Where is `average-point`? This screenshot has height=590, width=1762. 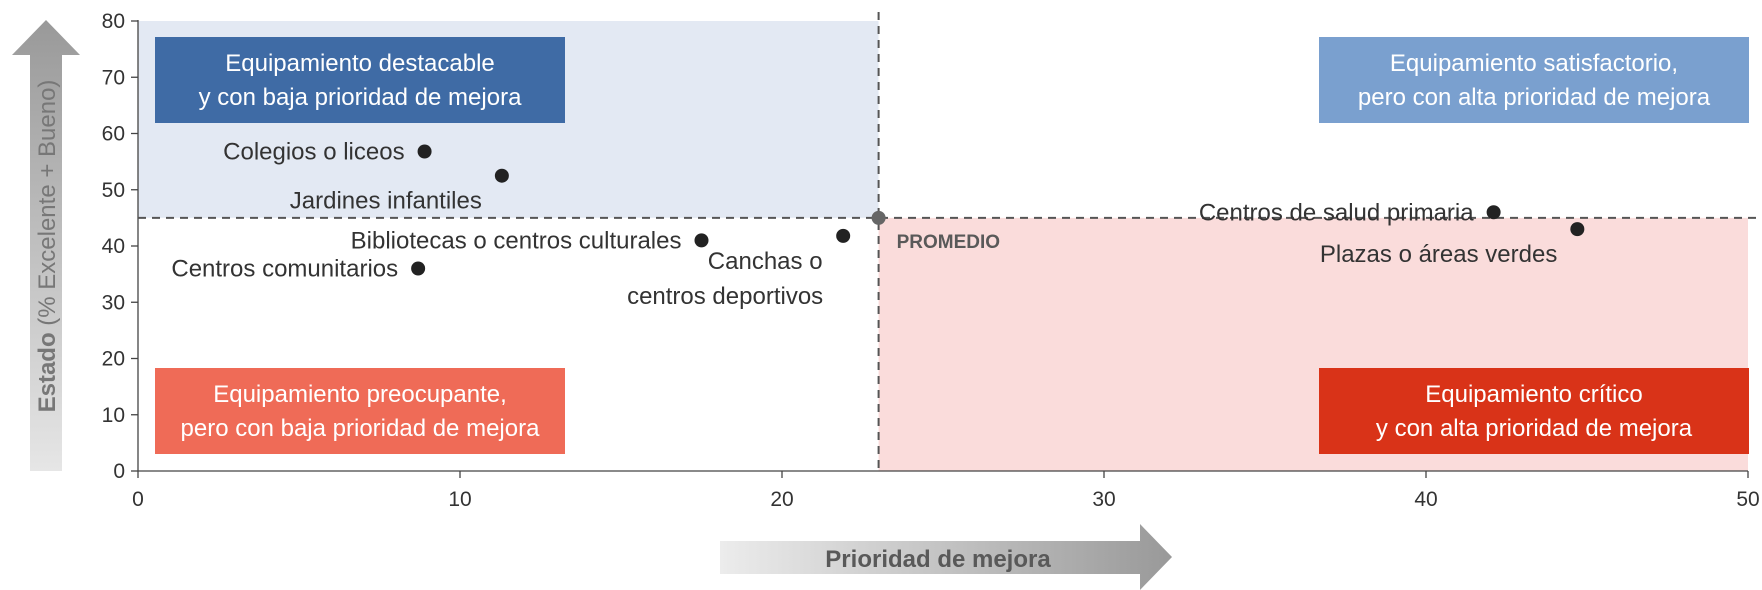
average-point is located at coordinates (878, 217).